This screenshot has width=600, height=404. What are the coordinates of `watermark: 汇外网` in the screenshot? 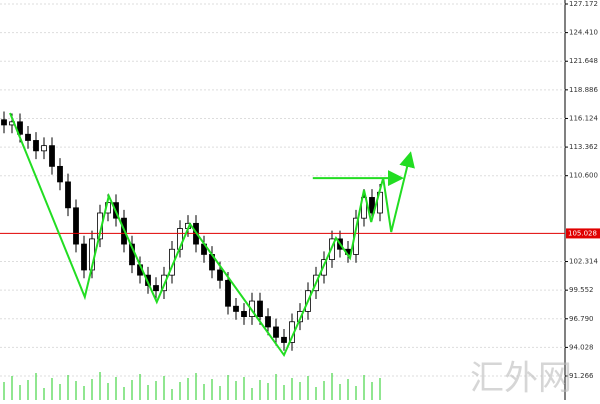 It's located at (521, 379).